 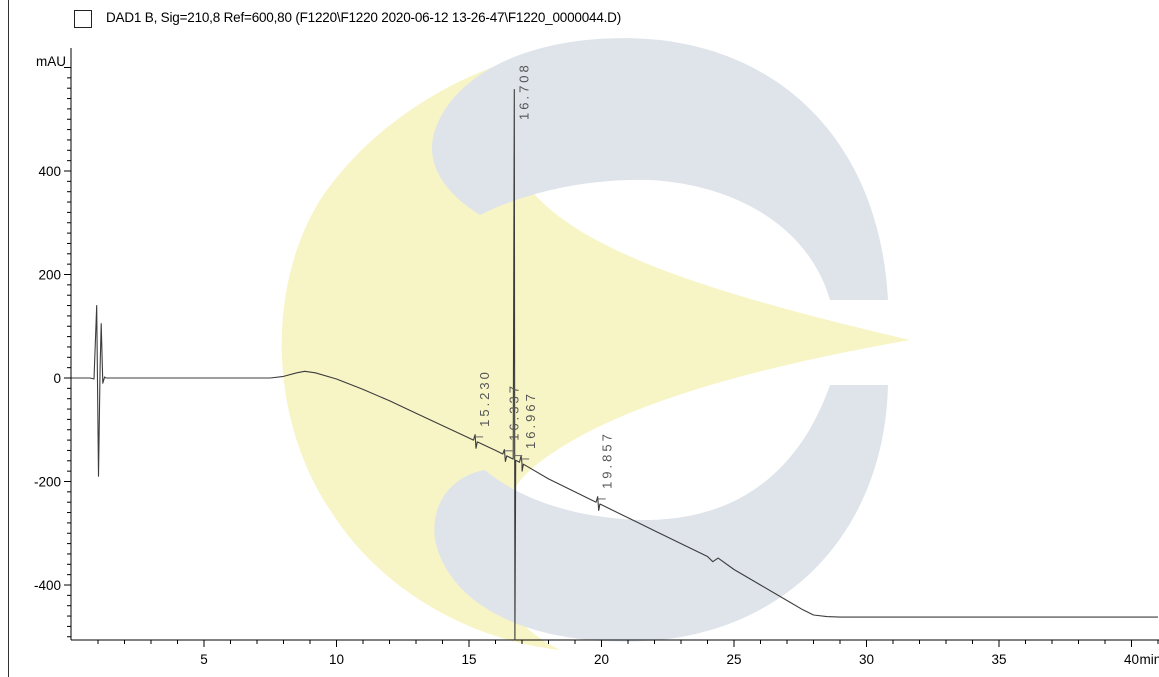 I want to click on peak-label: 19.857, so click(x=607, y=460).